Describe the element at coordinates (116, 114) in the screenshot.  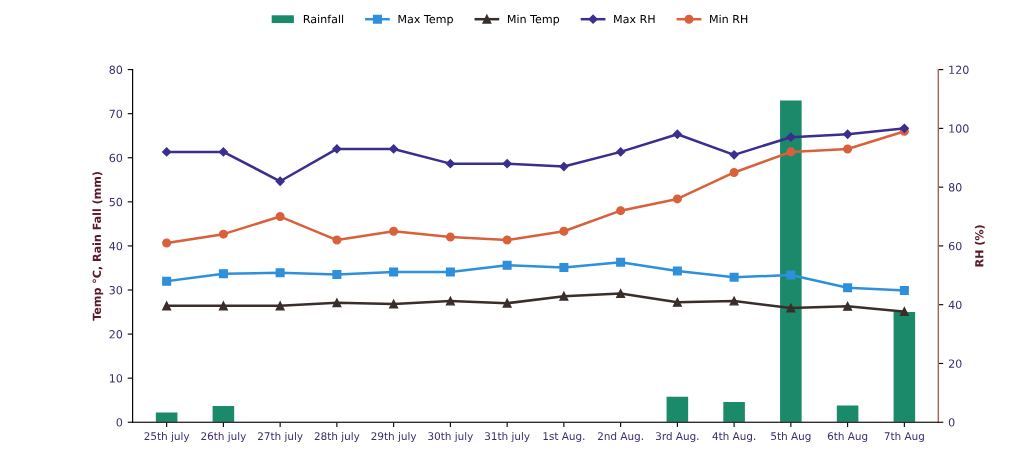
I see `y-tick-label: 70` at that location.